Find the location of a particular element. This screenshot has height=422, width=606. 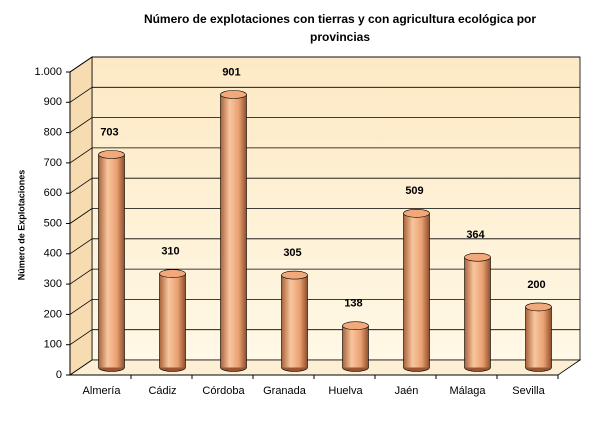

x-tick-label: Málaga is located at coordinates (467, 391).